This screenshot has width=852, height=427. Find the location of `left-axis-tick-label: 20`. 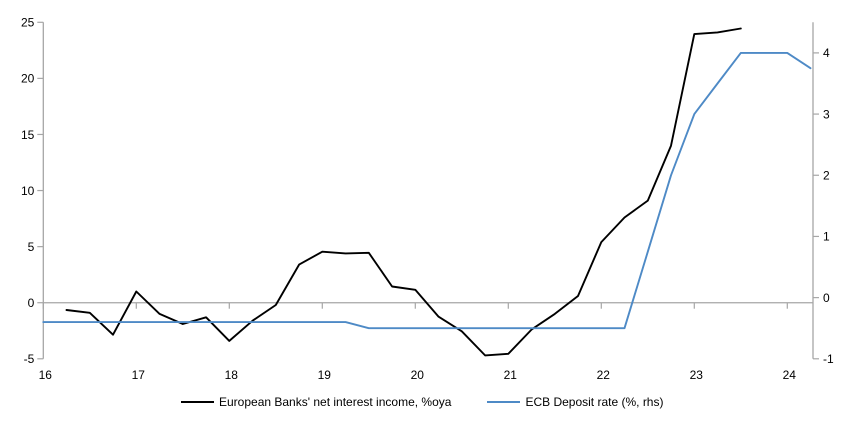

left-axis-tick-label: 20 is located at coordinates (28, 79).